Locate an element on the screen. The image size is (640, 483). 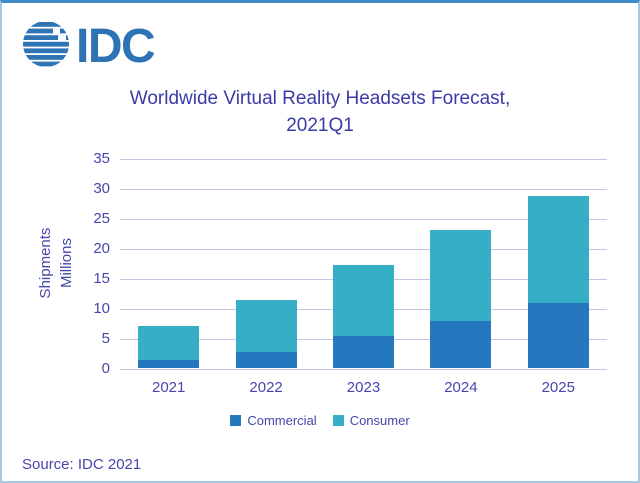
y-axis-title: Shipments Millions is located at coordinates (56, 263).